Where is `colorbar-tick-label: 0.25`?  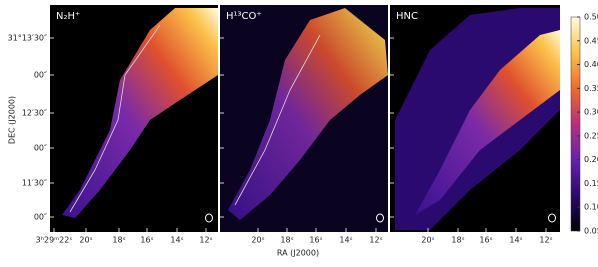
colorbar-tick-label: 0.25 is located at coordinates (591, 135).